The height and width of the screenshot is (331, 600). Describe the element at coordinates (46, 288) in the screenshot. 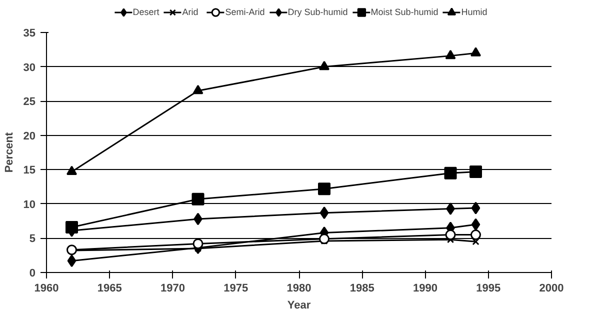

I see `x-tick-label: 1960` at that location.